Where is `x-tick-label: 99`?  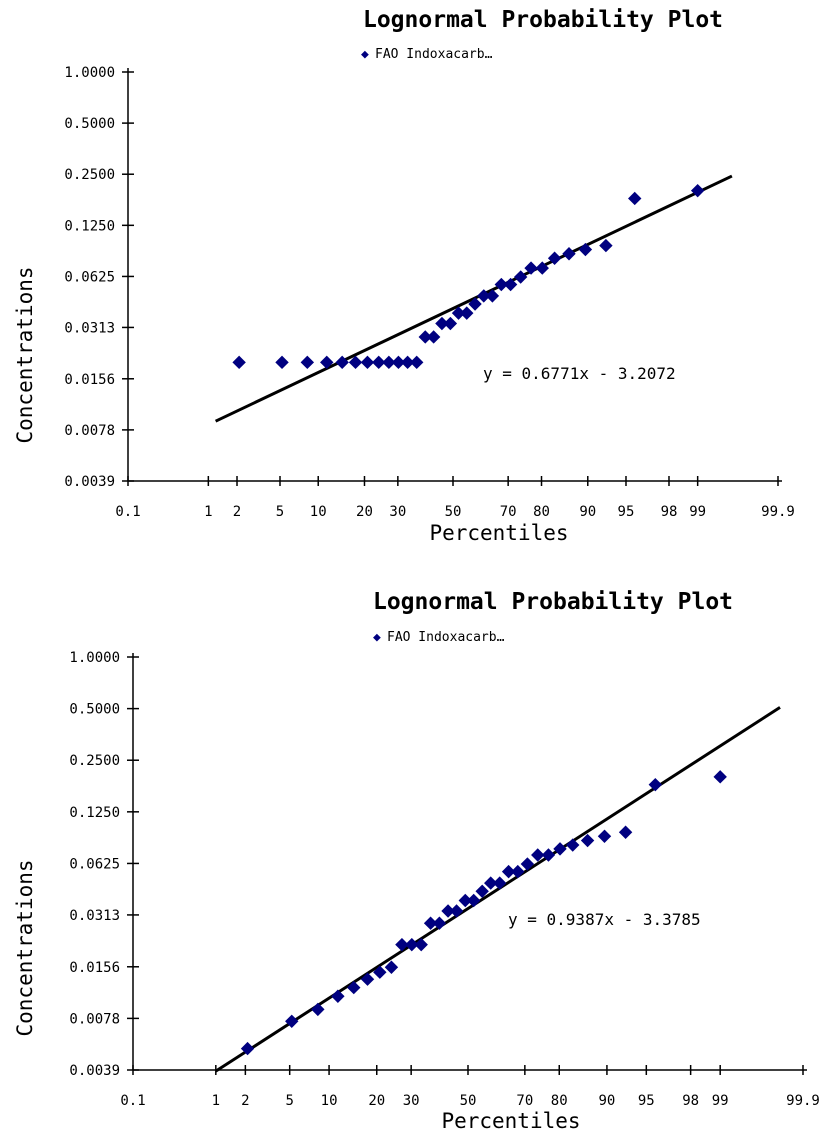
x-tick-label: 99 is located at coordinates (697, 512).